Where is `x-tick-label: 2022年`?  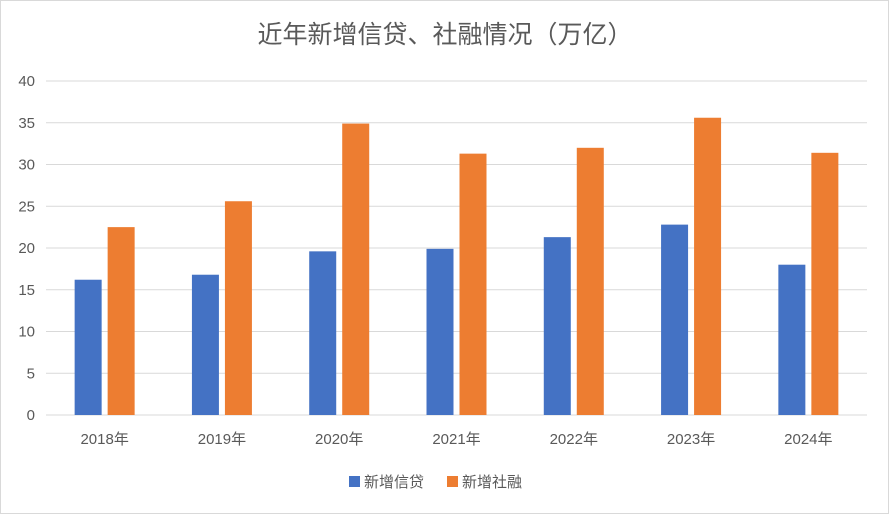
x-tick-label: 2022年 is located at coordinates (574, 439).